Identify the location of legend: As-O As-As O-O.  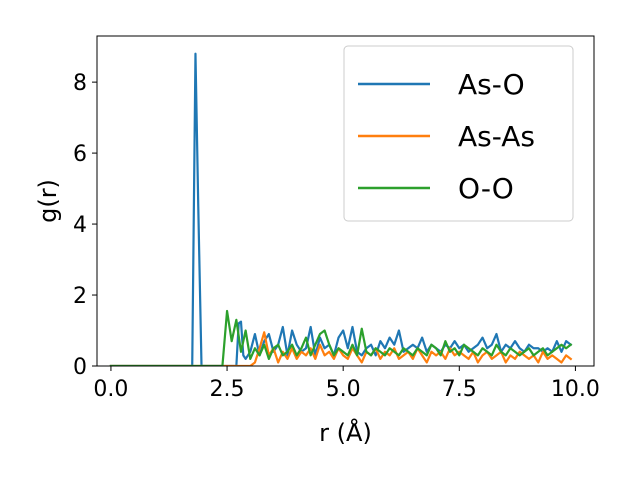
(458, 133).